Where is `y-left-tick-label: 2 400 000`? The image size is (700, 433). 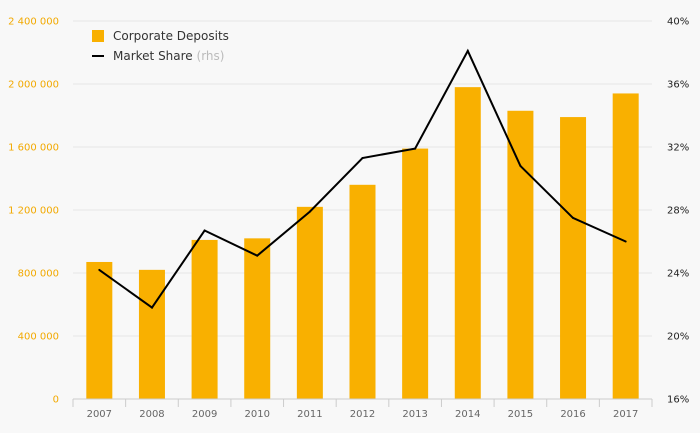
y-left-tick-label: 2 400 000 is located at coordinates (33, 22).